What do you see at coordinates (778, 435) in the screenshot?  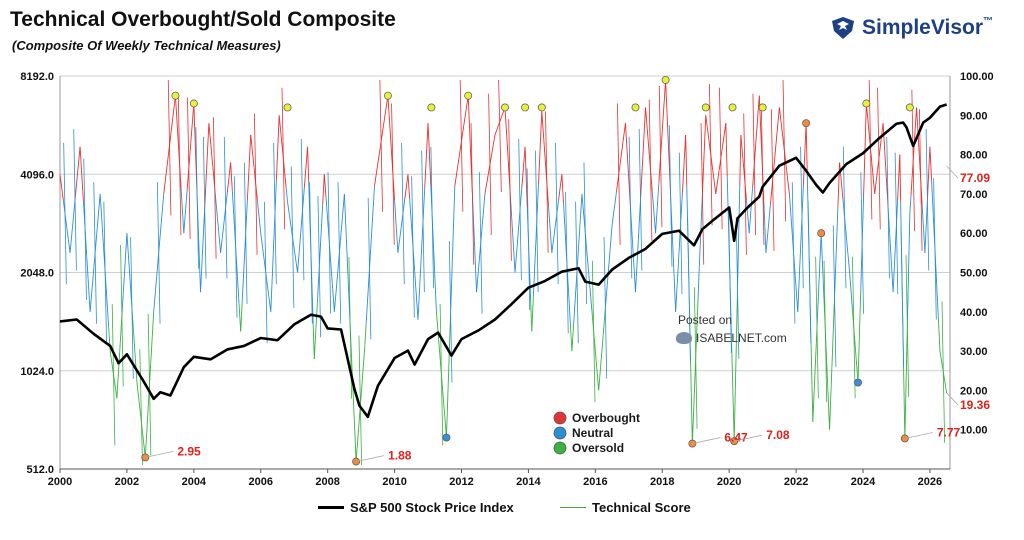 I see `callout-label: 7.08` at bounding box center [778, 435].